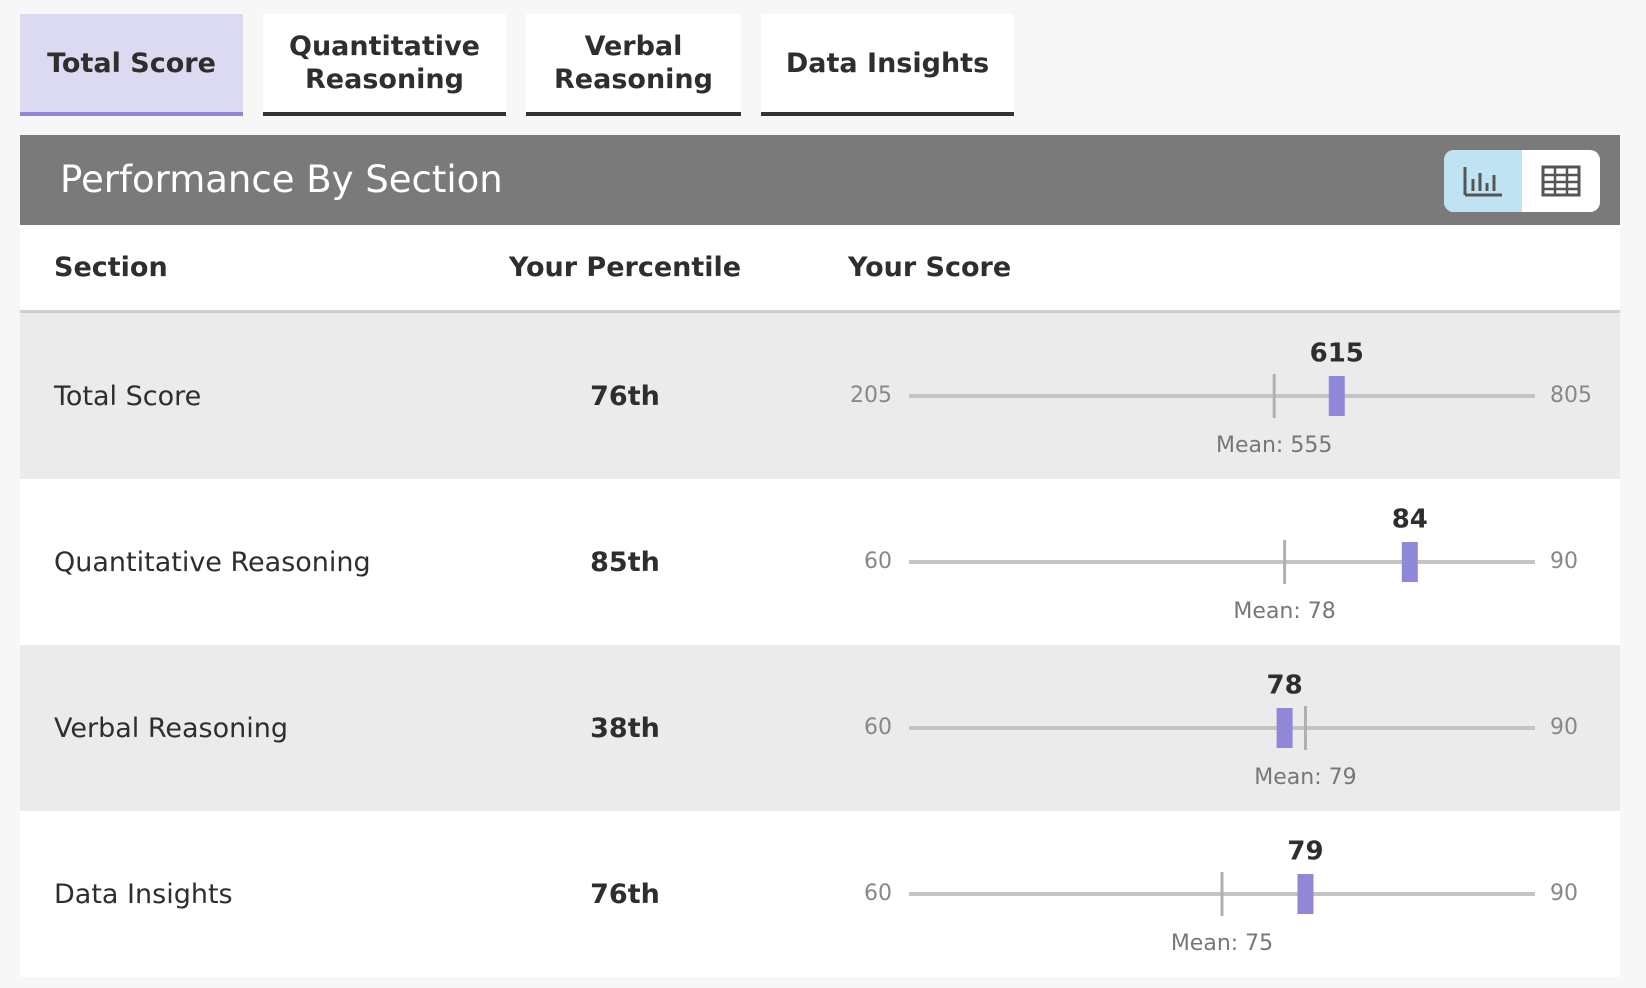 The width and height of the screenshot is (1646, 988). What do you see at coordinates (1221, 565) in the screenshot?
I see `score-slider: 60 90 Mean: 78 84` at bounding box center [1221, 565].